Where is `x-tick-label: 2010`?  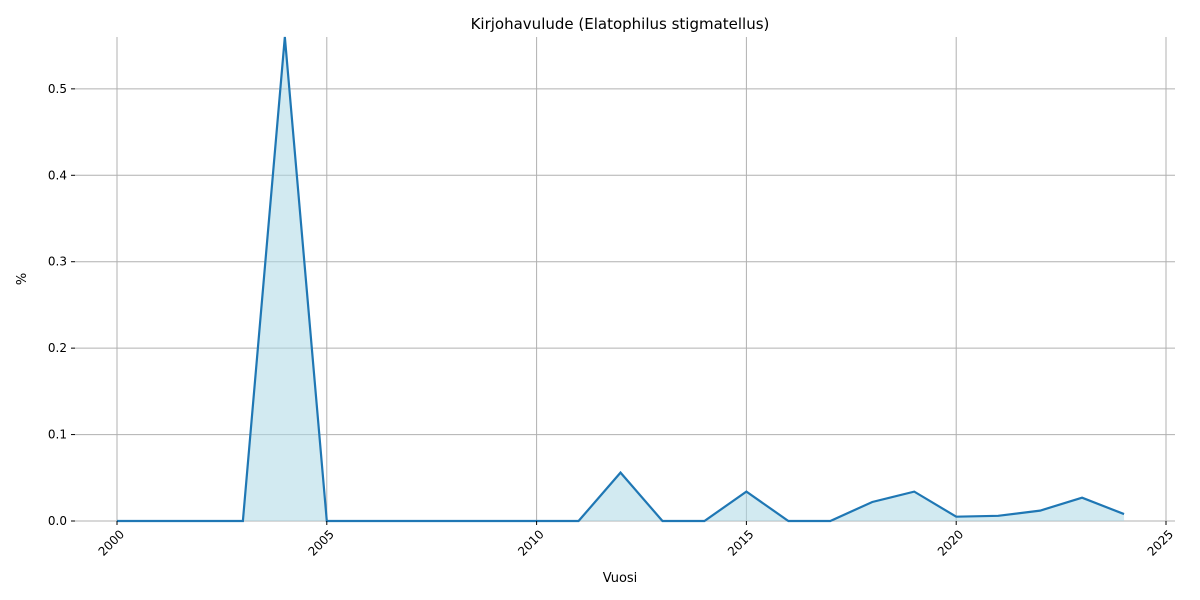 x-tick-label: 2010 is located at coordinates (530, 542).